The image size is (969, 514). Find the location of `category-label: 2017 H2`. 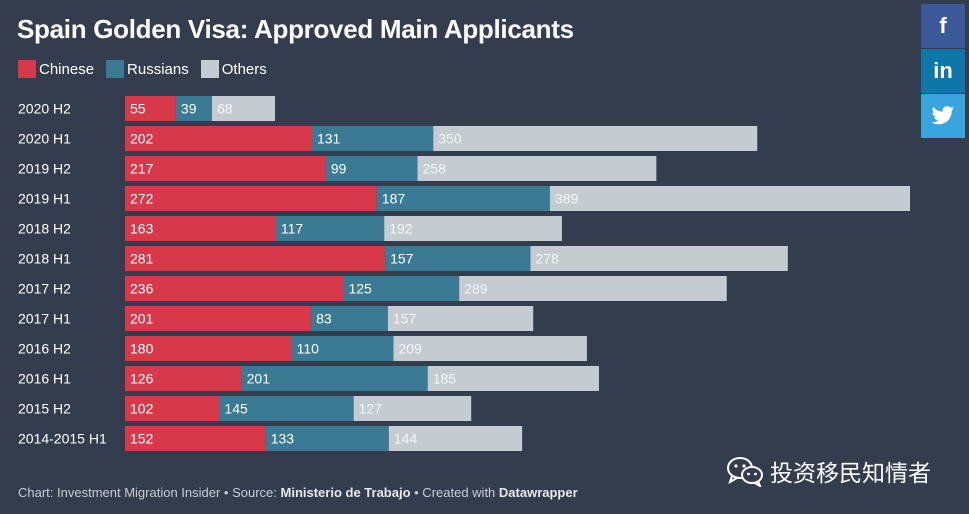

category-label: 2017 H2 is located at coordinates (44, 289).